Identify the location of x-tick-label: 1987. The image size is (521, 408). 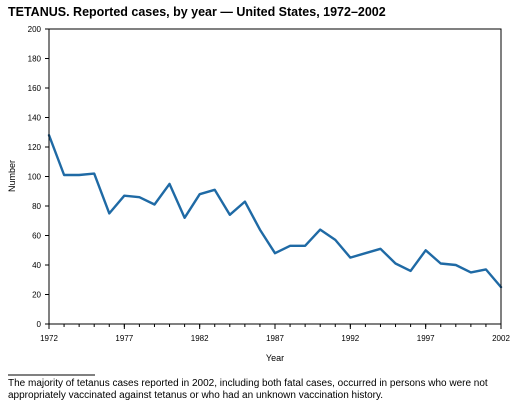
(275, 338).